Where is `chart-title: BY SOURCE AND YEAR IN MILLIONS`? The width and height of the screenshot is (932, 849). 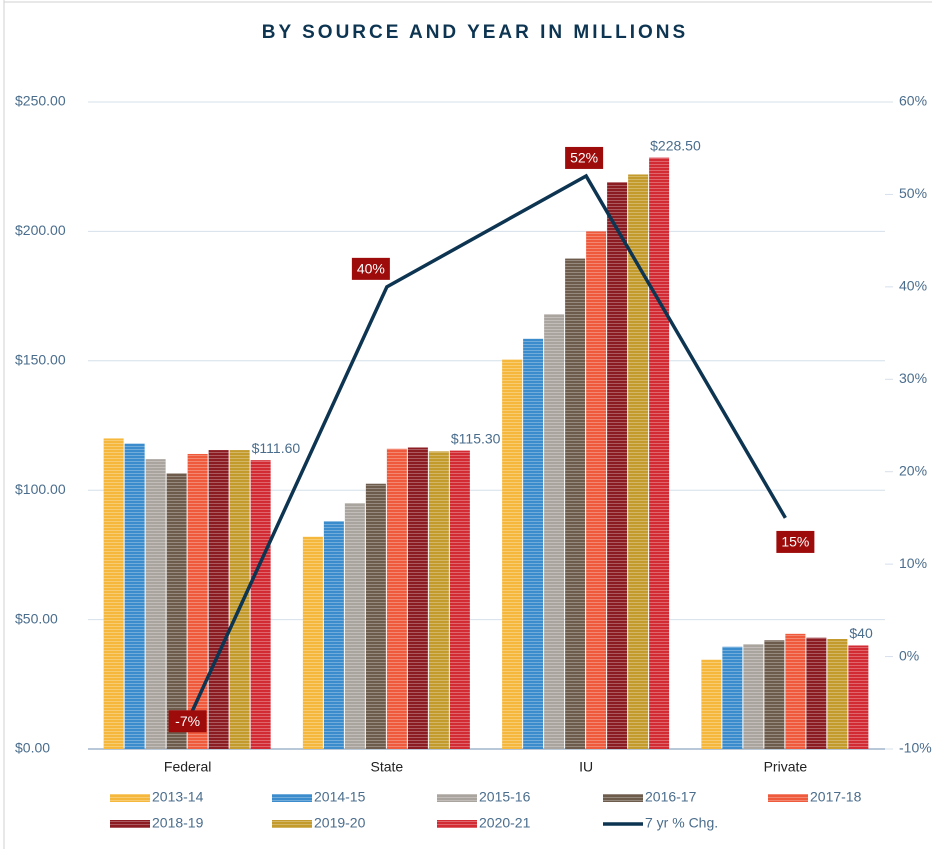
chart-title: BY SOURCE AND YEAR IN MILLIONS is located at coordinates (475, 32).